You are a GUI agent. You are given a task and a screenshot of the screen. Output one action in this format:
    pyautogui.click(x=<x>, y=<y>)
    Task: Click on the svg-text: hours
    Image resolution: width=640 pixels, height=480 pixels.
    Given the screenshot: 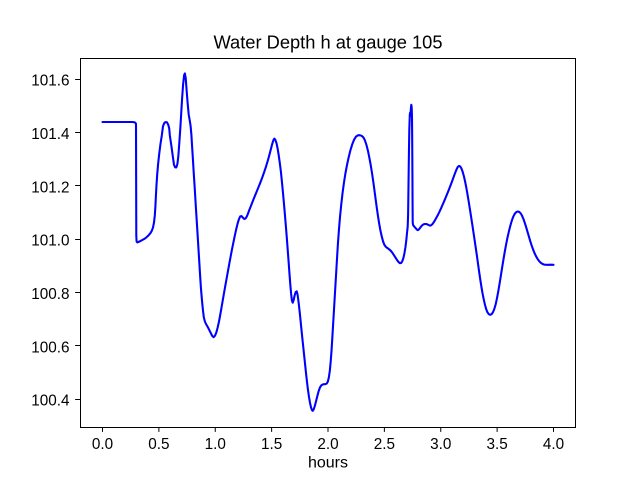 What is the action you would take?
    pyautogui.click(x=328, y=462)
    